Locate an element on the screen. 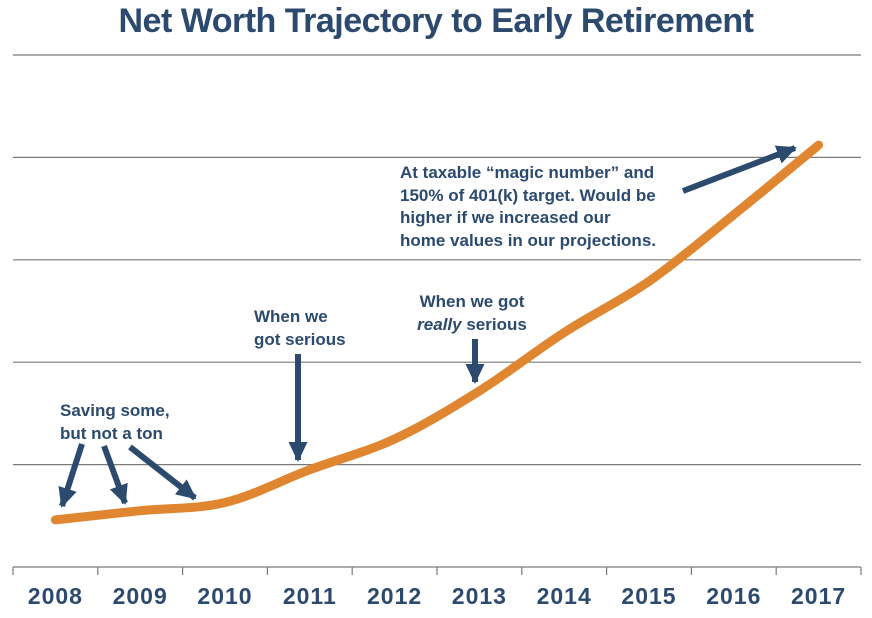 Image resolution: width=872 pixels, height=618 pixels. x-axis-label-2013: 2013 is located at coordinates (479, 596).